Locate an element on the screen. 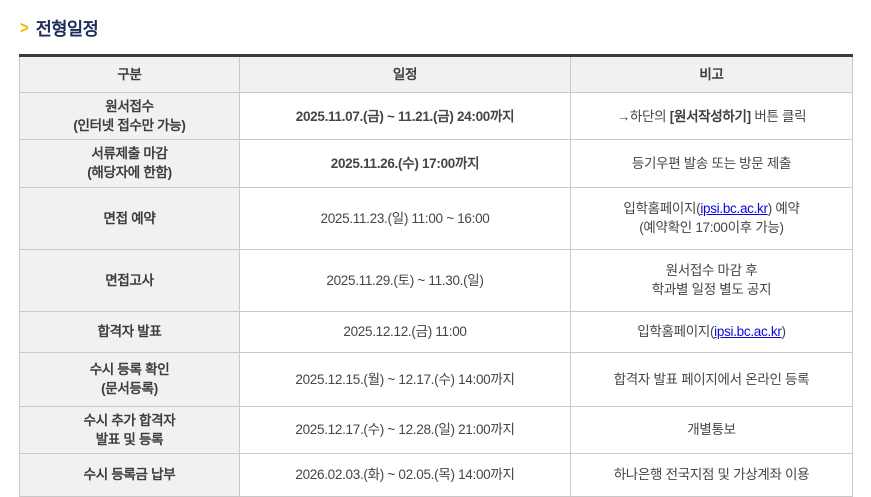  row-category: 합격자 발표 is located at coordinates (129, 331).